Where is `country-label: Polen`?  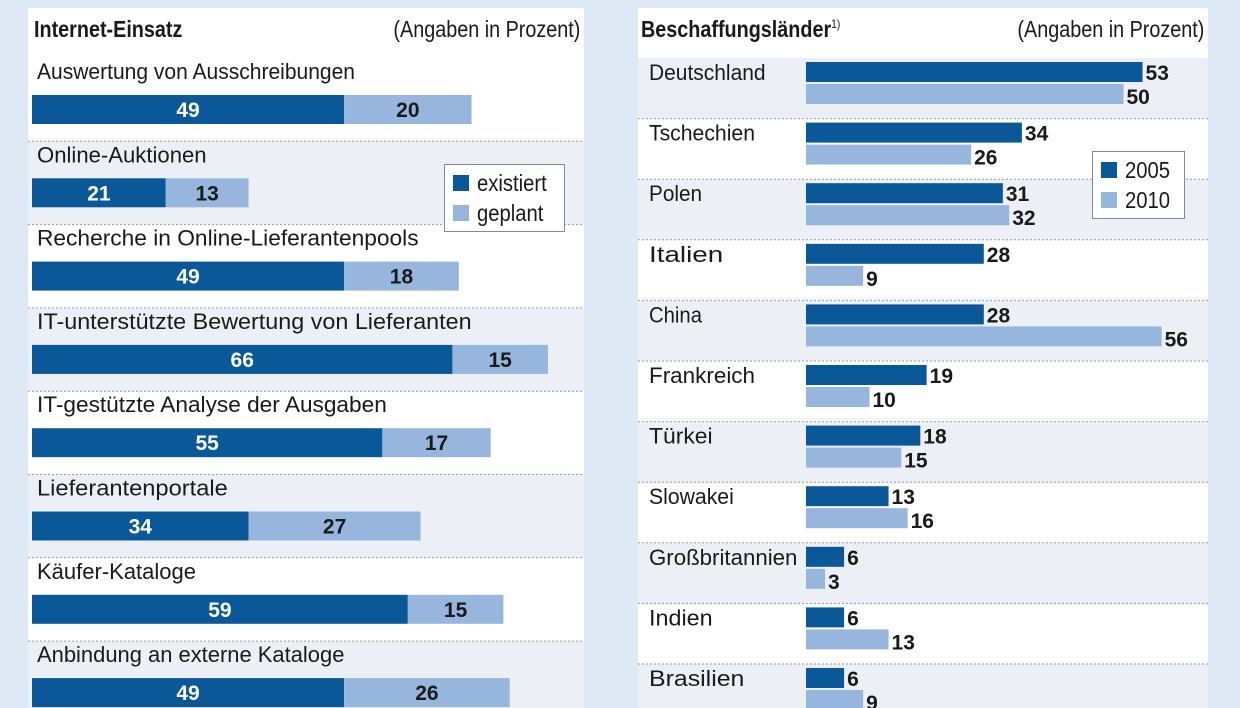
country-label: Polen is located at coordinates (675, 193).